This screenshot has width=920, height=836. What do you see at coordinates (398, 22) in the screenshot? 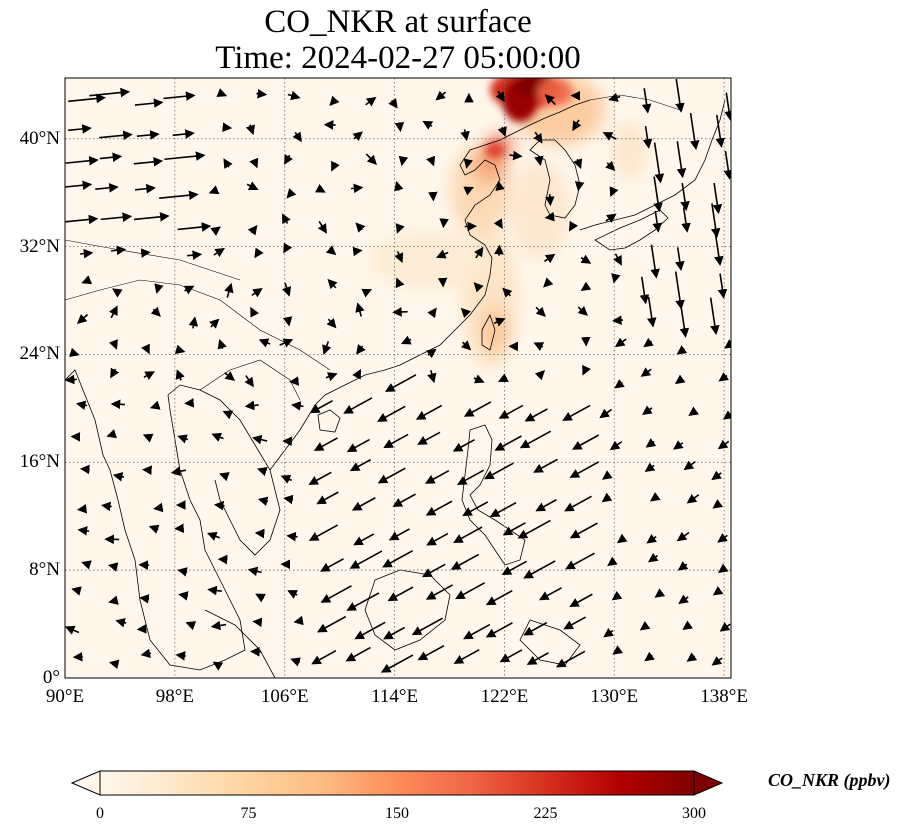
I see `map-title: CO_NKR at surface` at bounding box center [398, 22].